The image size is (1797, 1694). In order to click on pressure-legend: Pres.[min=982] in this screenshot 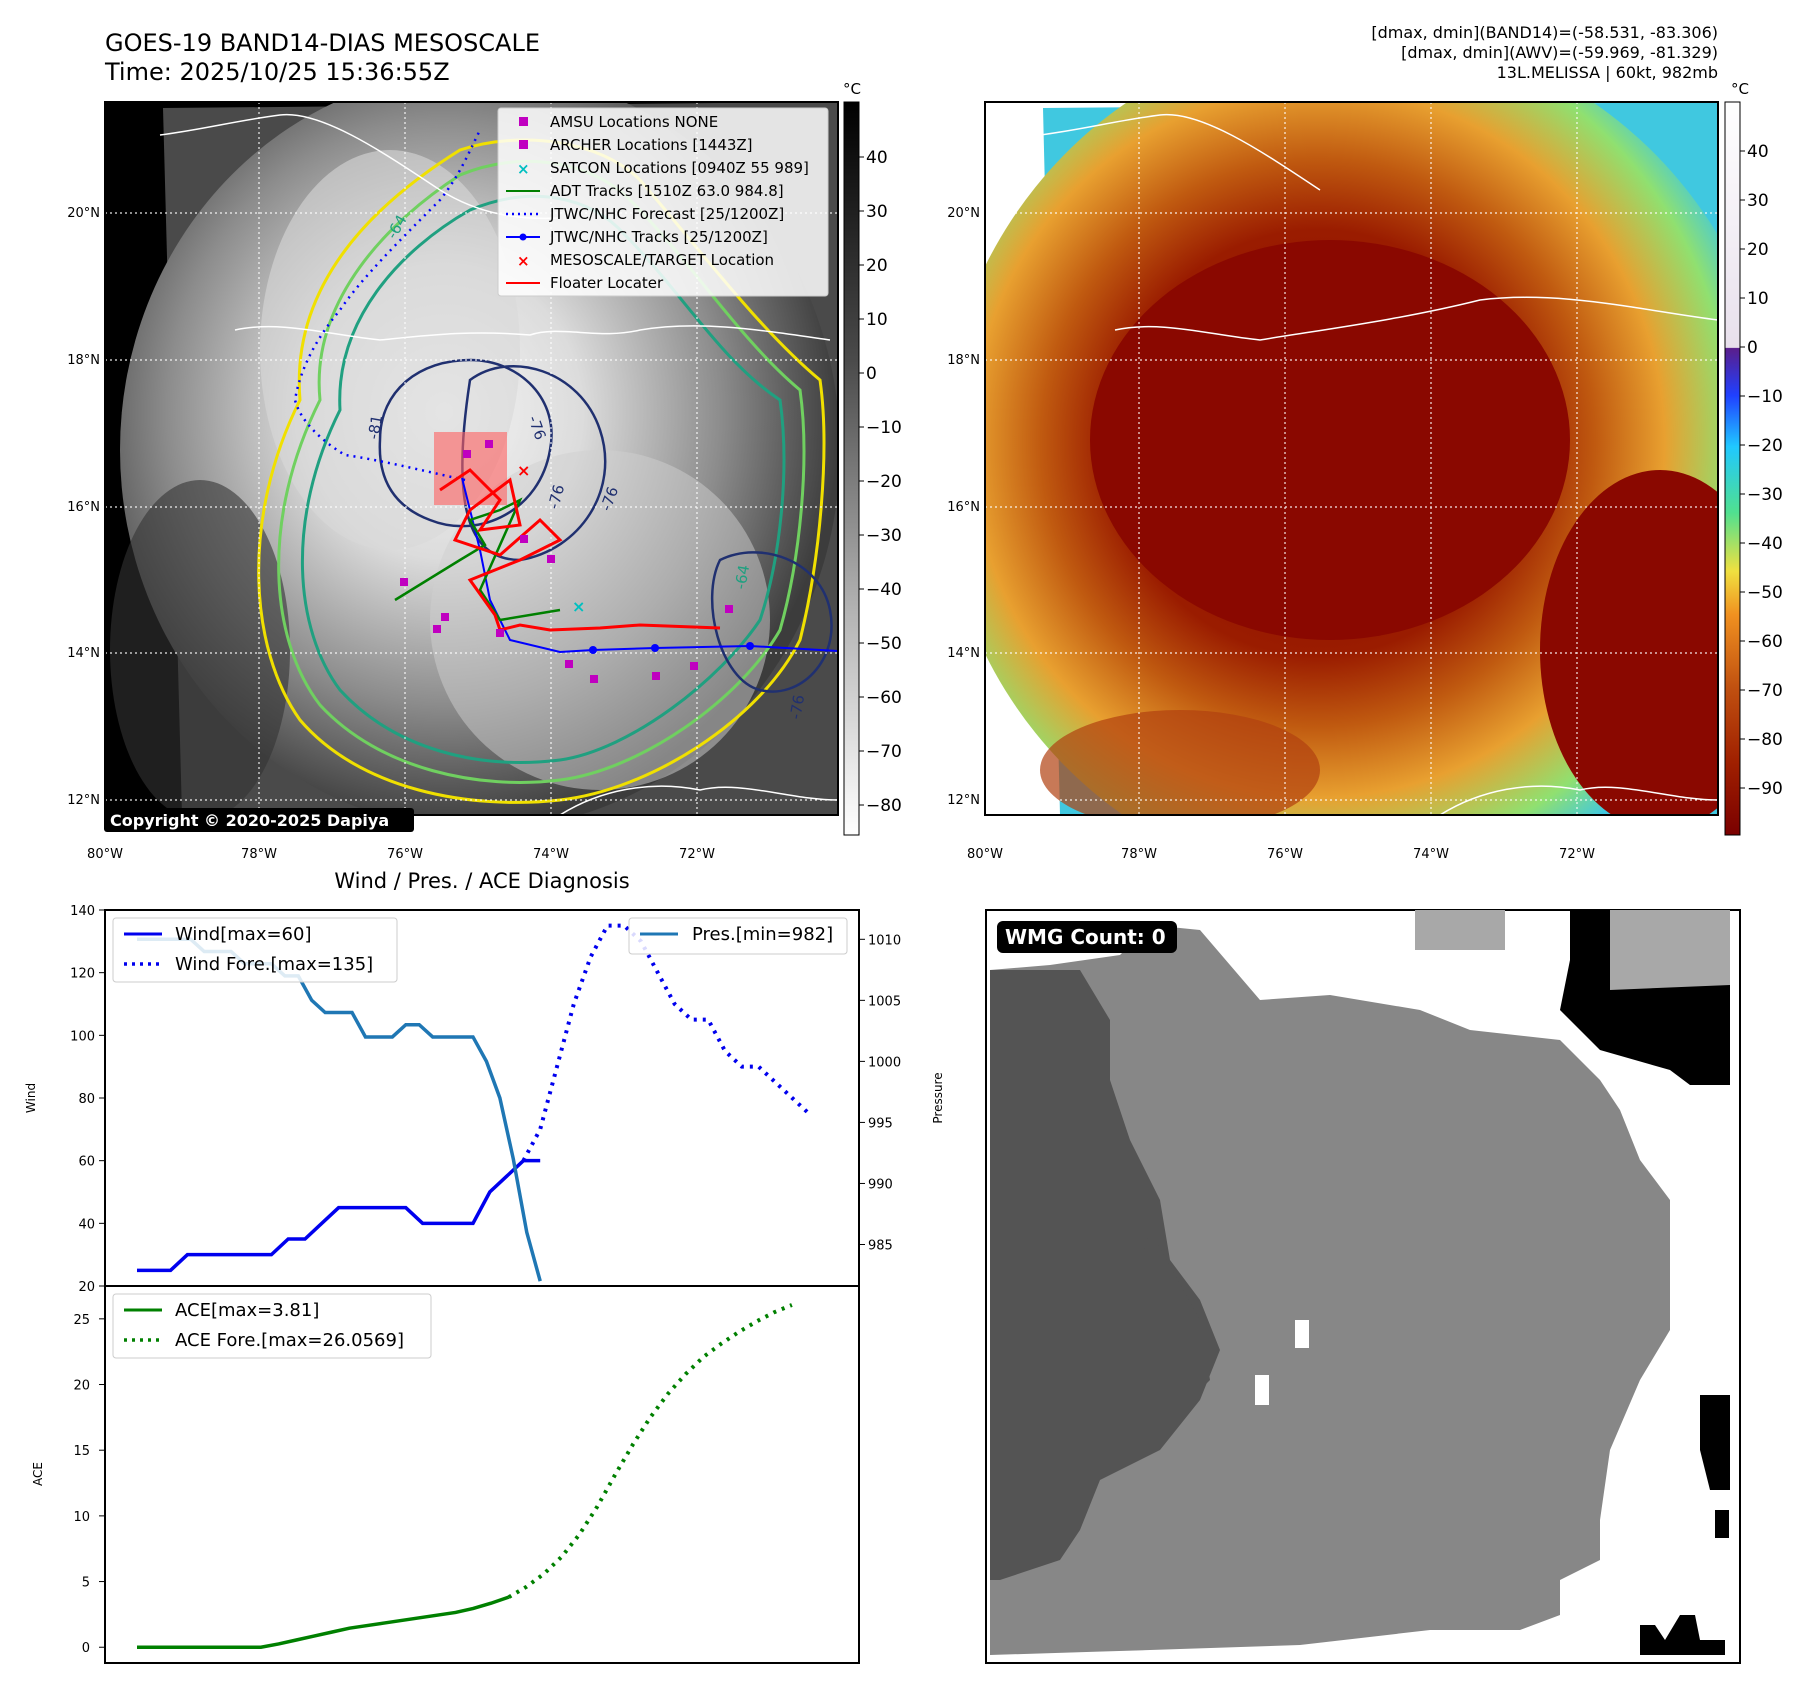, I will do `click(738, 936)`.